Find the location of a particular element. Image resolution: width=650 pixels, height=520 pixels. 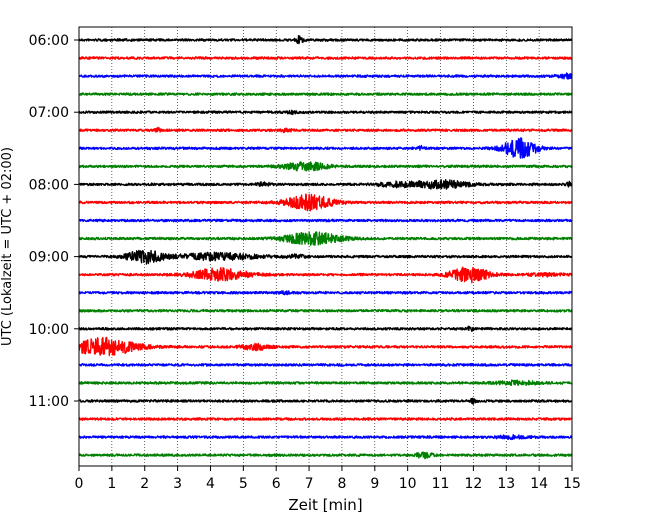

x-tick-label: 3 is located at coordinates (177, 484).